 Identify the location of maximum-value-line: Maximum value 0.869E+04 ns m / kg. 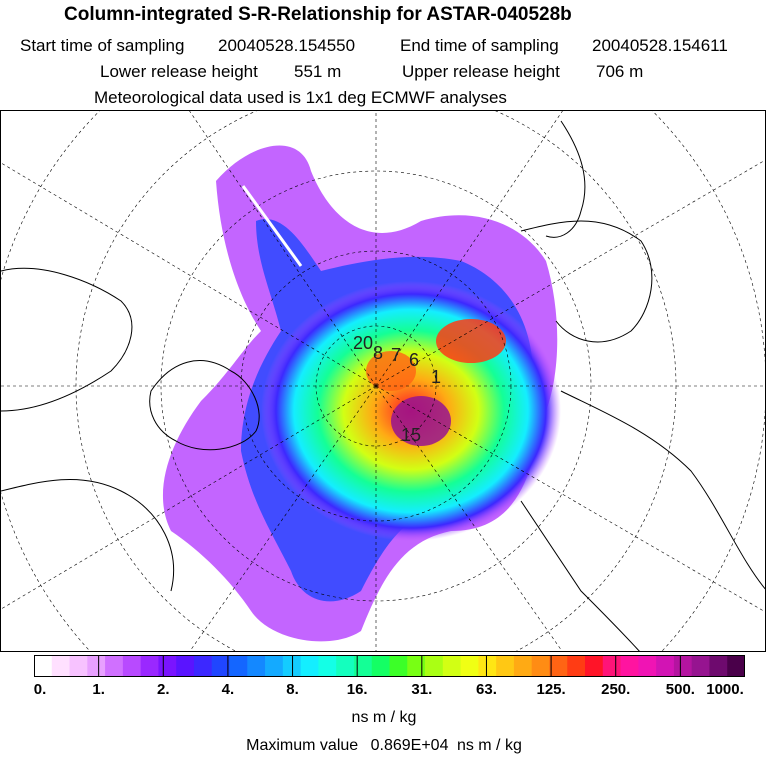
(384, 746).